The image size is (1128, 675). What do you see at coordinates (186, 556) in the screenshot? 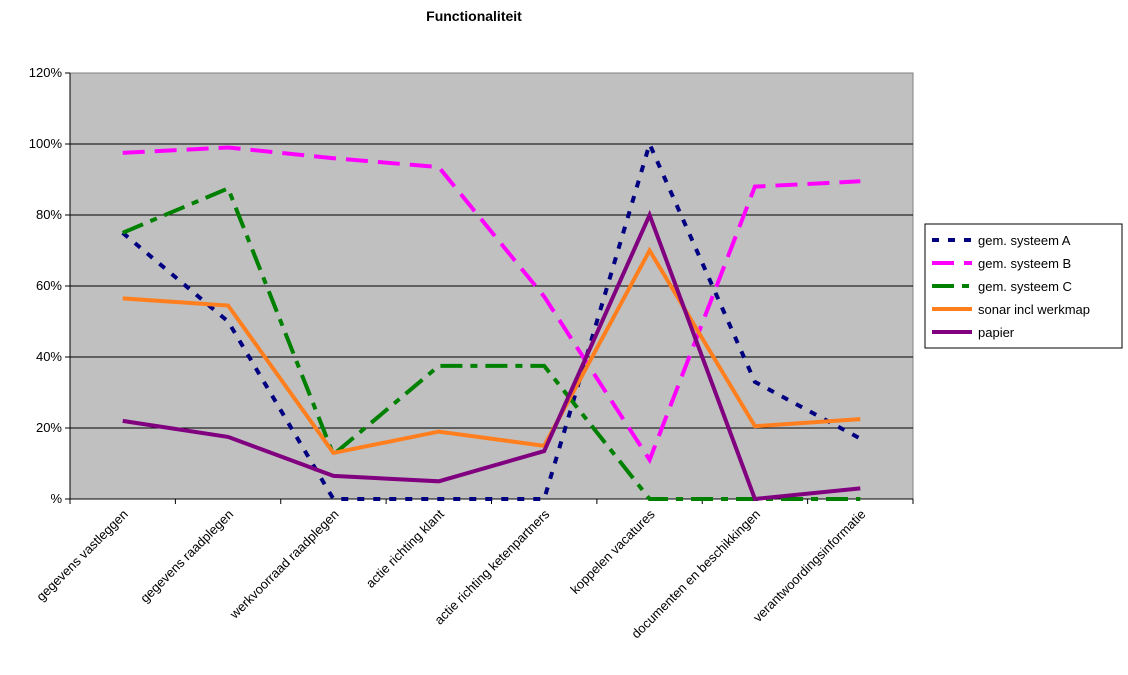
I see `x-tick-label: gegevens raadplegen` at bounding box center [186, 556].